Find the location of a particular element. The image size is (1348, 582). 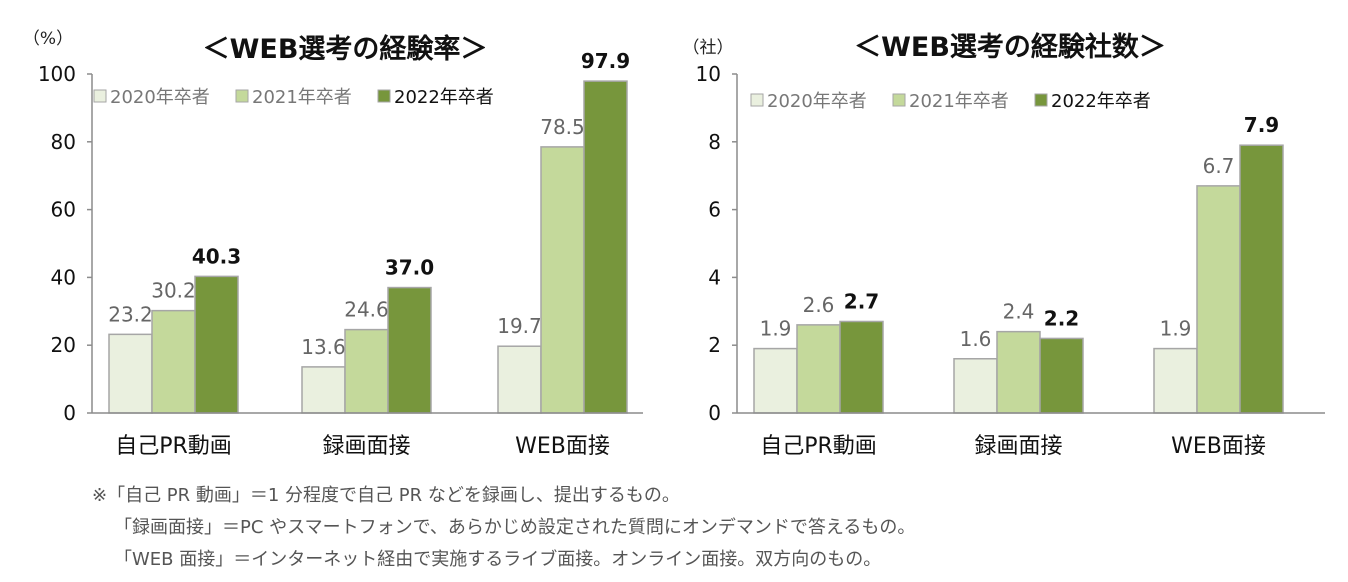

chart1-category-label: 録画面接 is located at coordinates (366, 446).